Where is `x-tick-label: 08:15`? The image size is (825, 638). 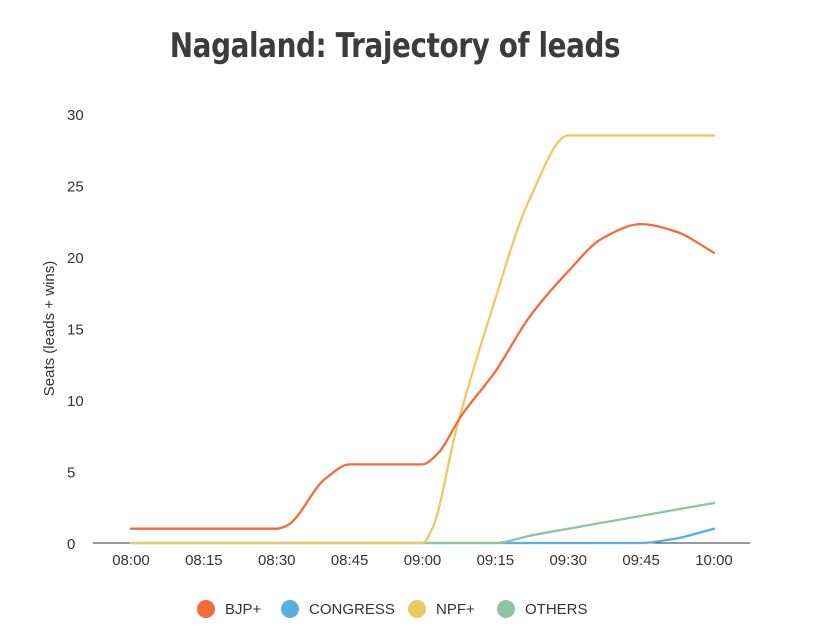
x-tick-label: 08:15 is located at coordinates (204, 560).